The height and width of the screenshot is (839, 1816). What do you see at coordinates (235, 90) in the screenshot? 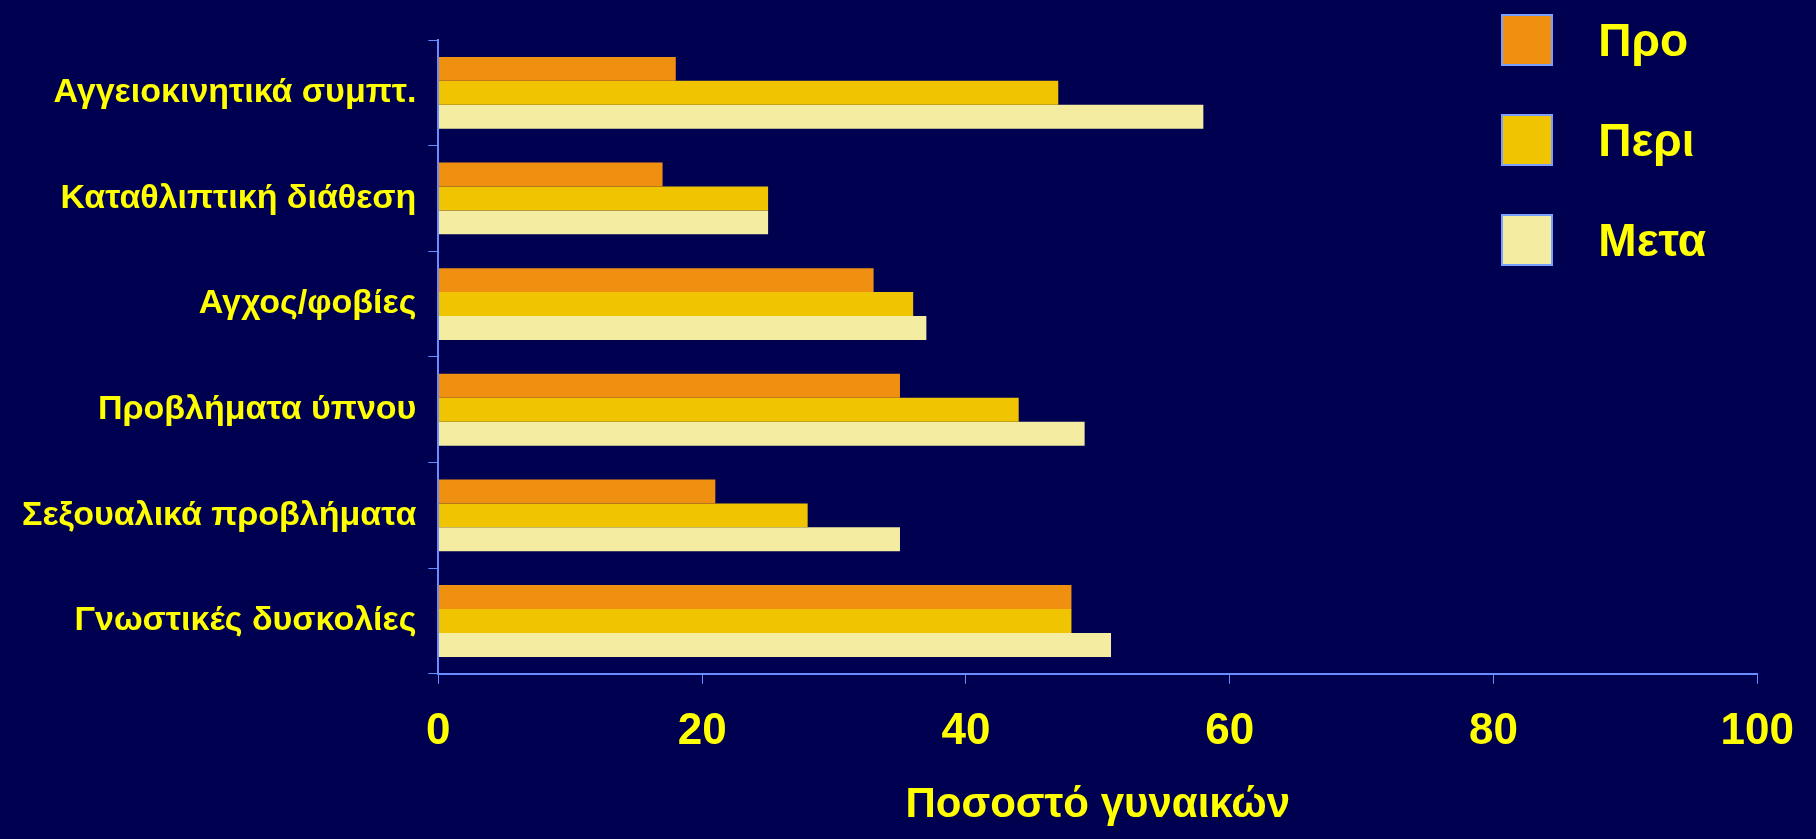
I see `y-tick-label: Αγγειοκινητικά συμπτ.` at bounding box center [235, 90].